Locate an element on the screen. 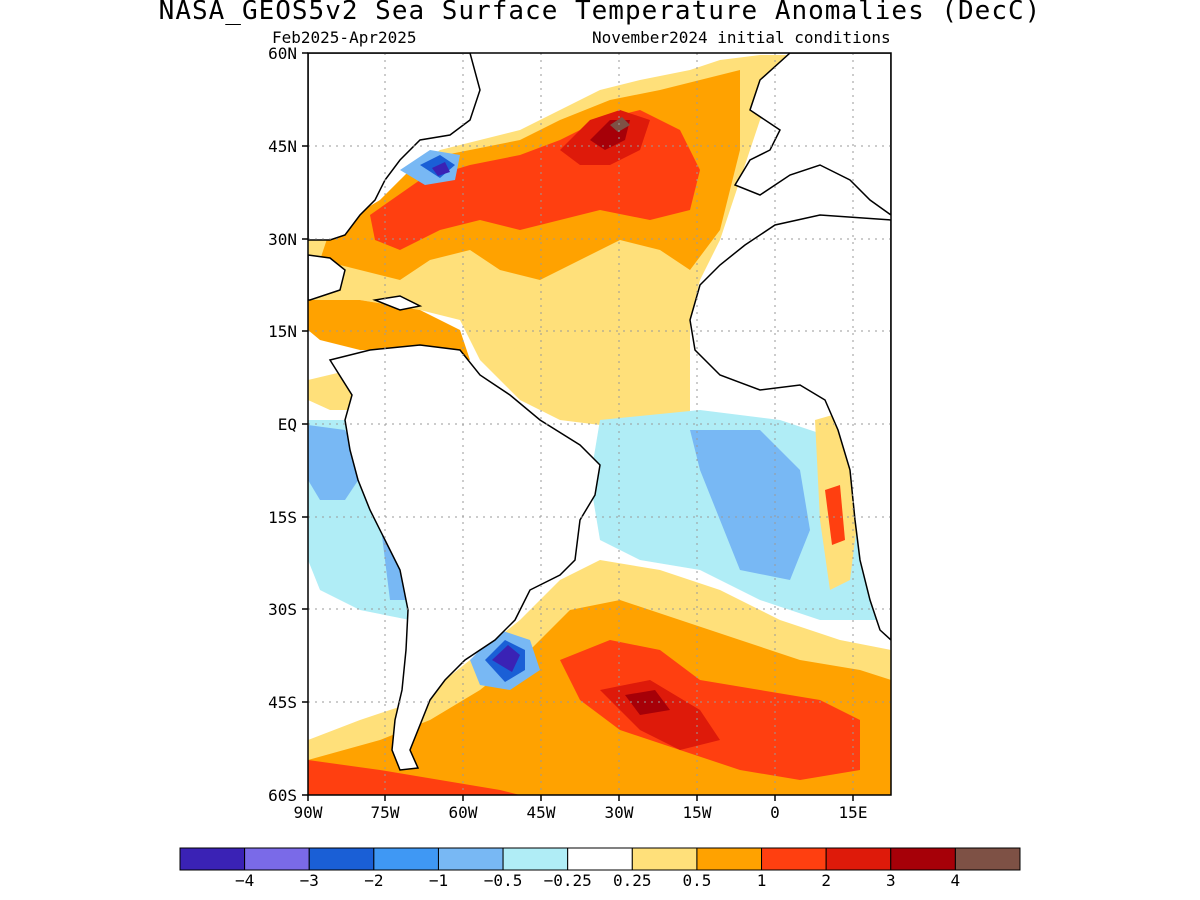 Image resolution: width=1200 pixels, height=900 pixels. colorbar-tick-label: −0.25 is located at coordinates (567, 880).